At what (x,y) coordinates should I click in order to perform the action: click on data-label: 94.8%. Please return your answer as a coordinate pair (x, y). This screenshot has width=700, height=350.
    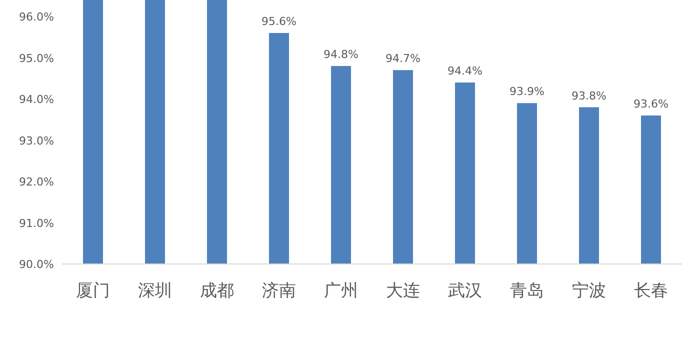
    Looking at the image, I should click on (341, 54).